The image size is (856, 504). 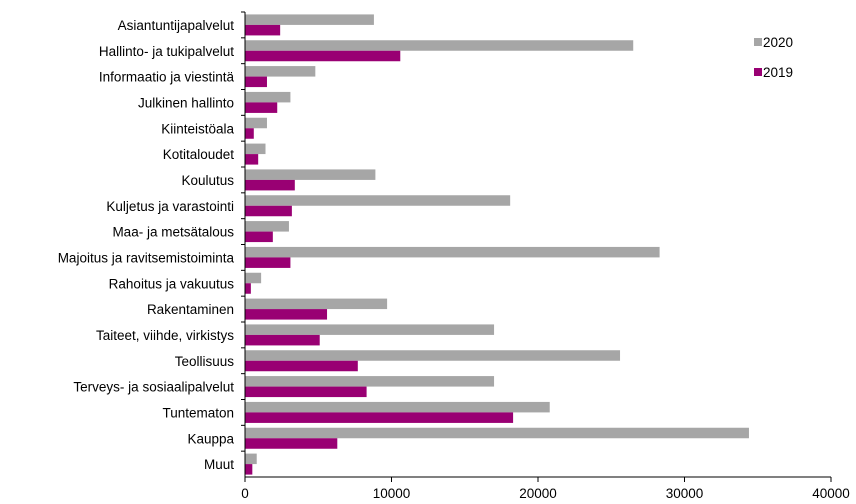 What do you see at coordinates (270, 185) in the screenshot?
I see `bar-2019-koulutus` at bounding box center [270, 185].